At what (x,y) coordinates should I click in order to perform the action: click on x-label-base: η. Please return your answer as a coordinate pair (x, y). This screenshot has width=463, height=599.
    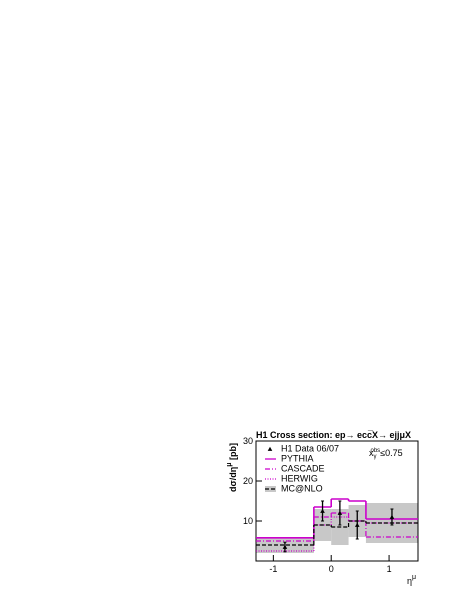
    Looking at the image, I should click on (409, 581).